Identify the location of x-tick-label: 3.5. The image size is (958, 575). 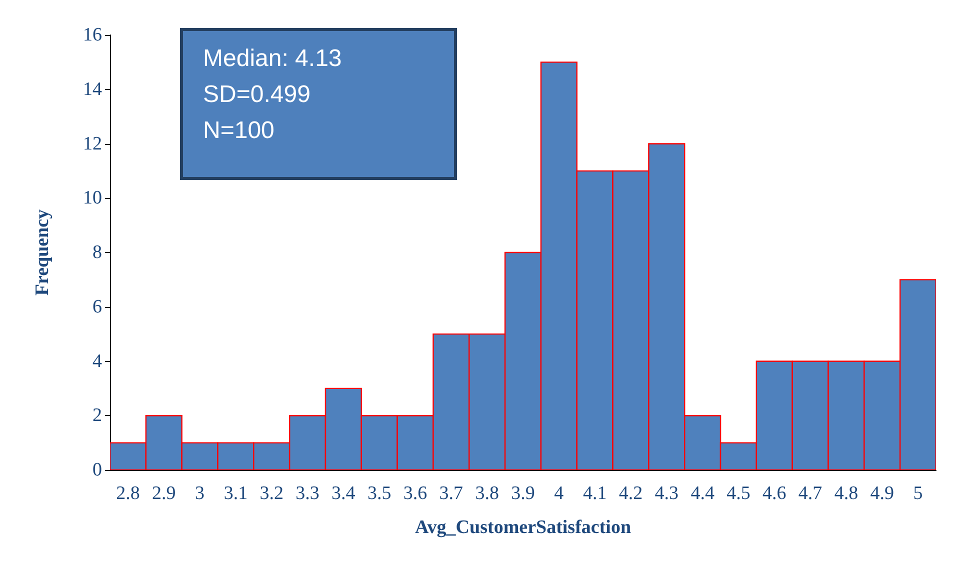
(379, 493).